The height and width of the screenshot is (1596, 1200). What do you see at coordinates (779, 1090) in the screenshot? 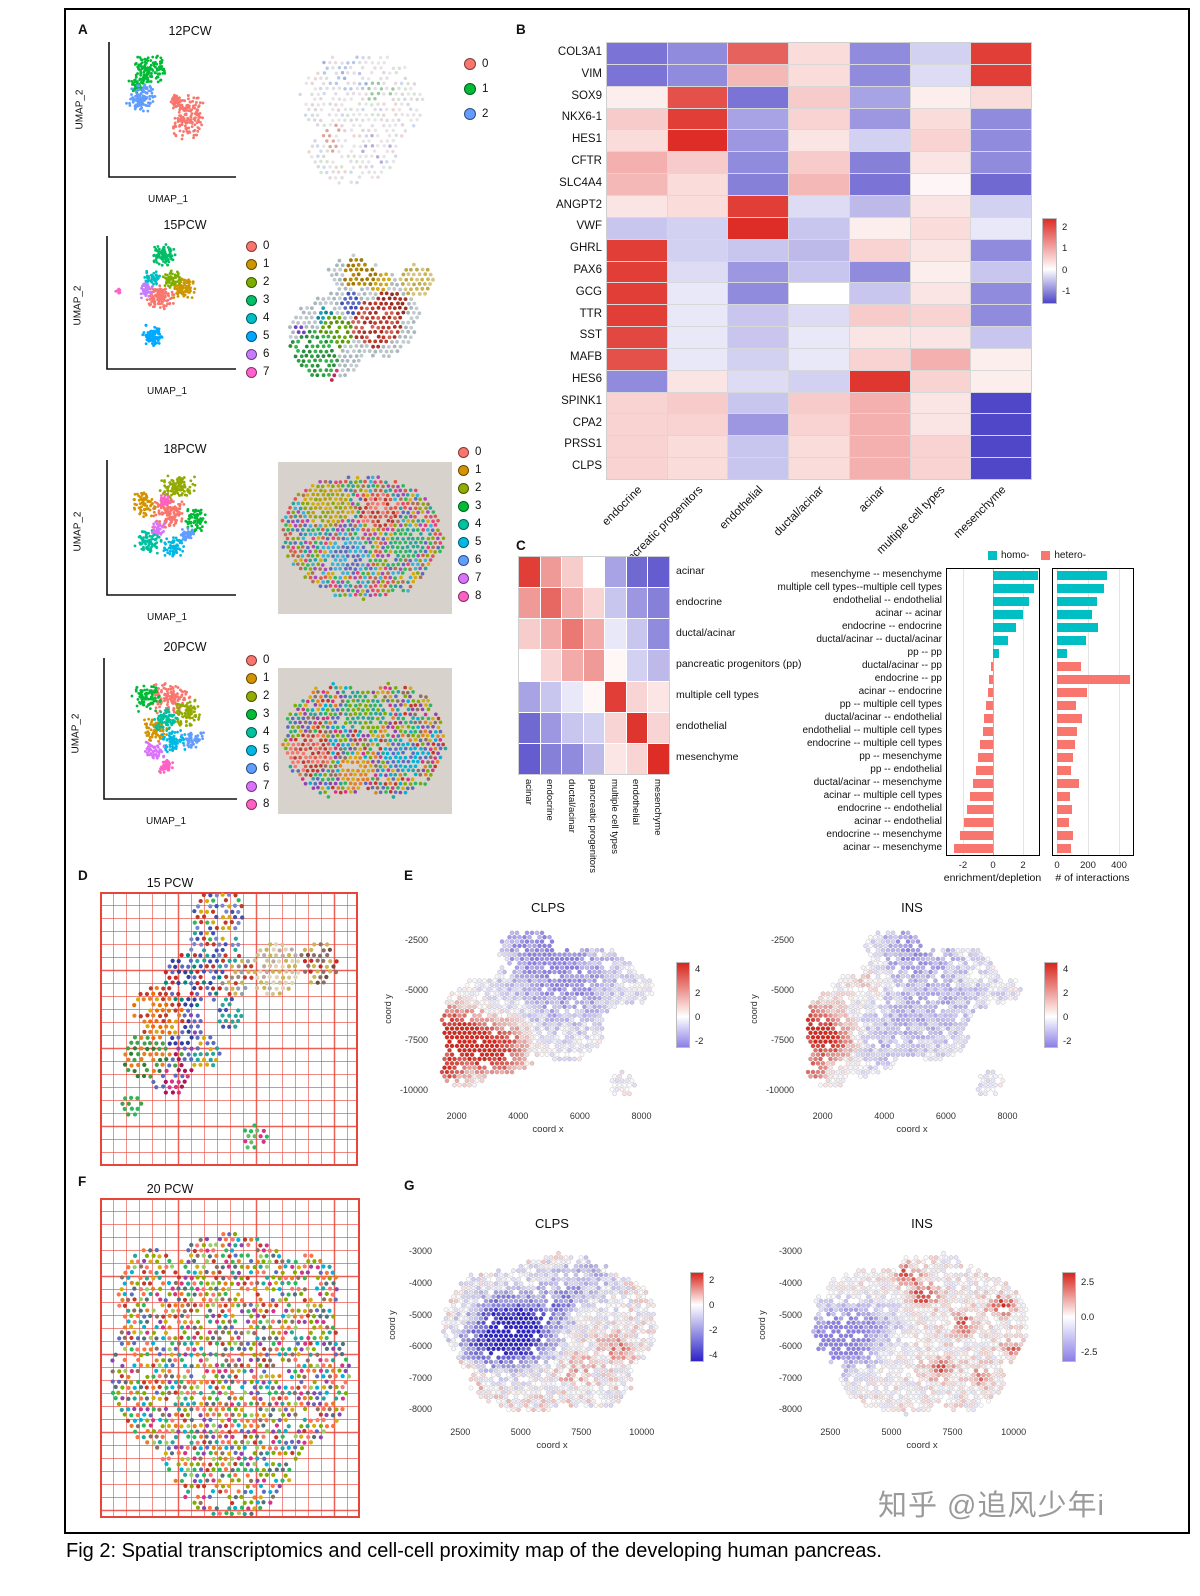
I see `y-tick-label: -10000` at bounding box center [779, 1090].